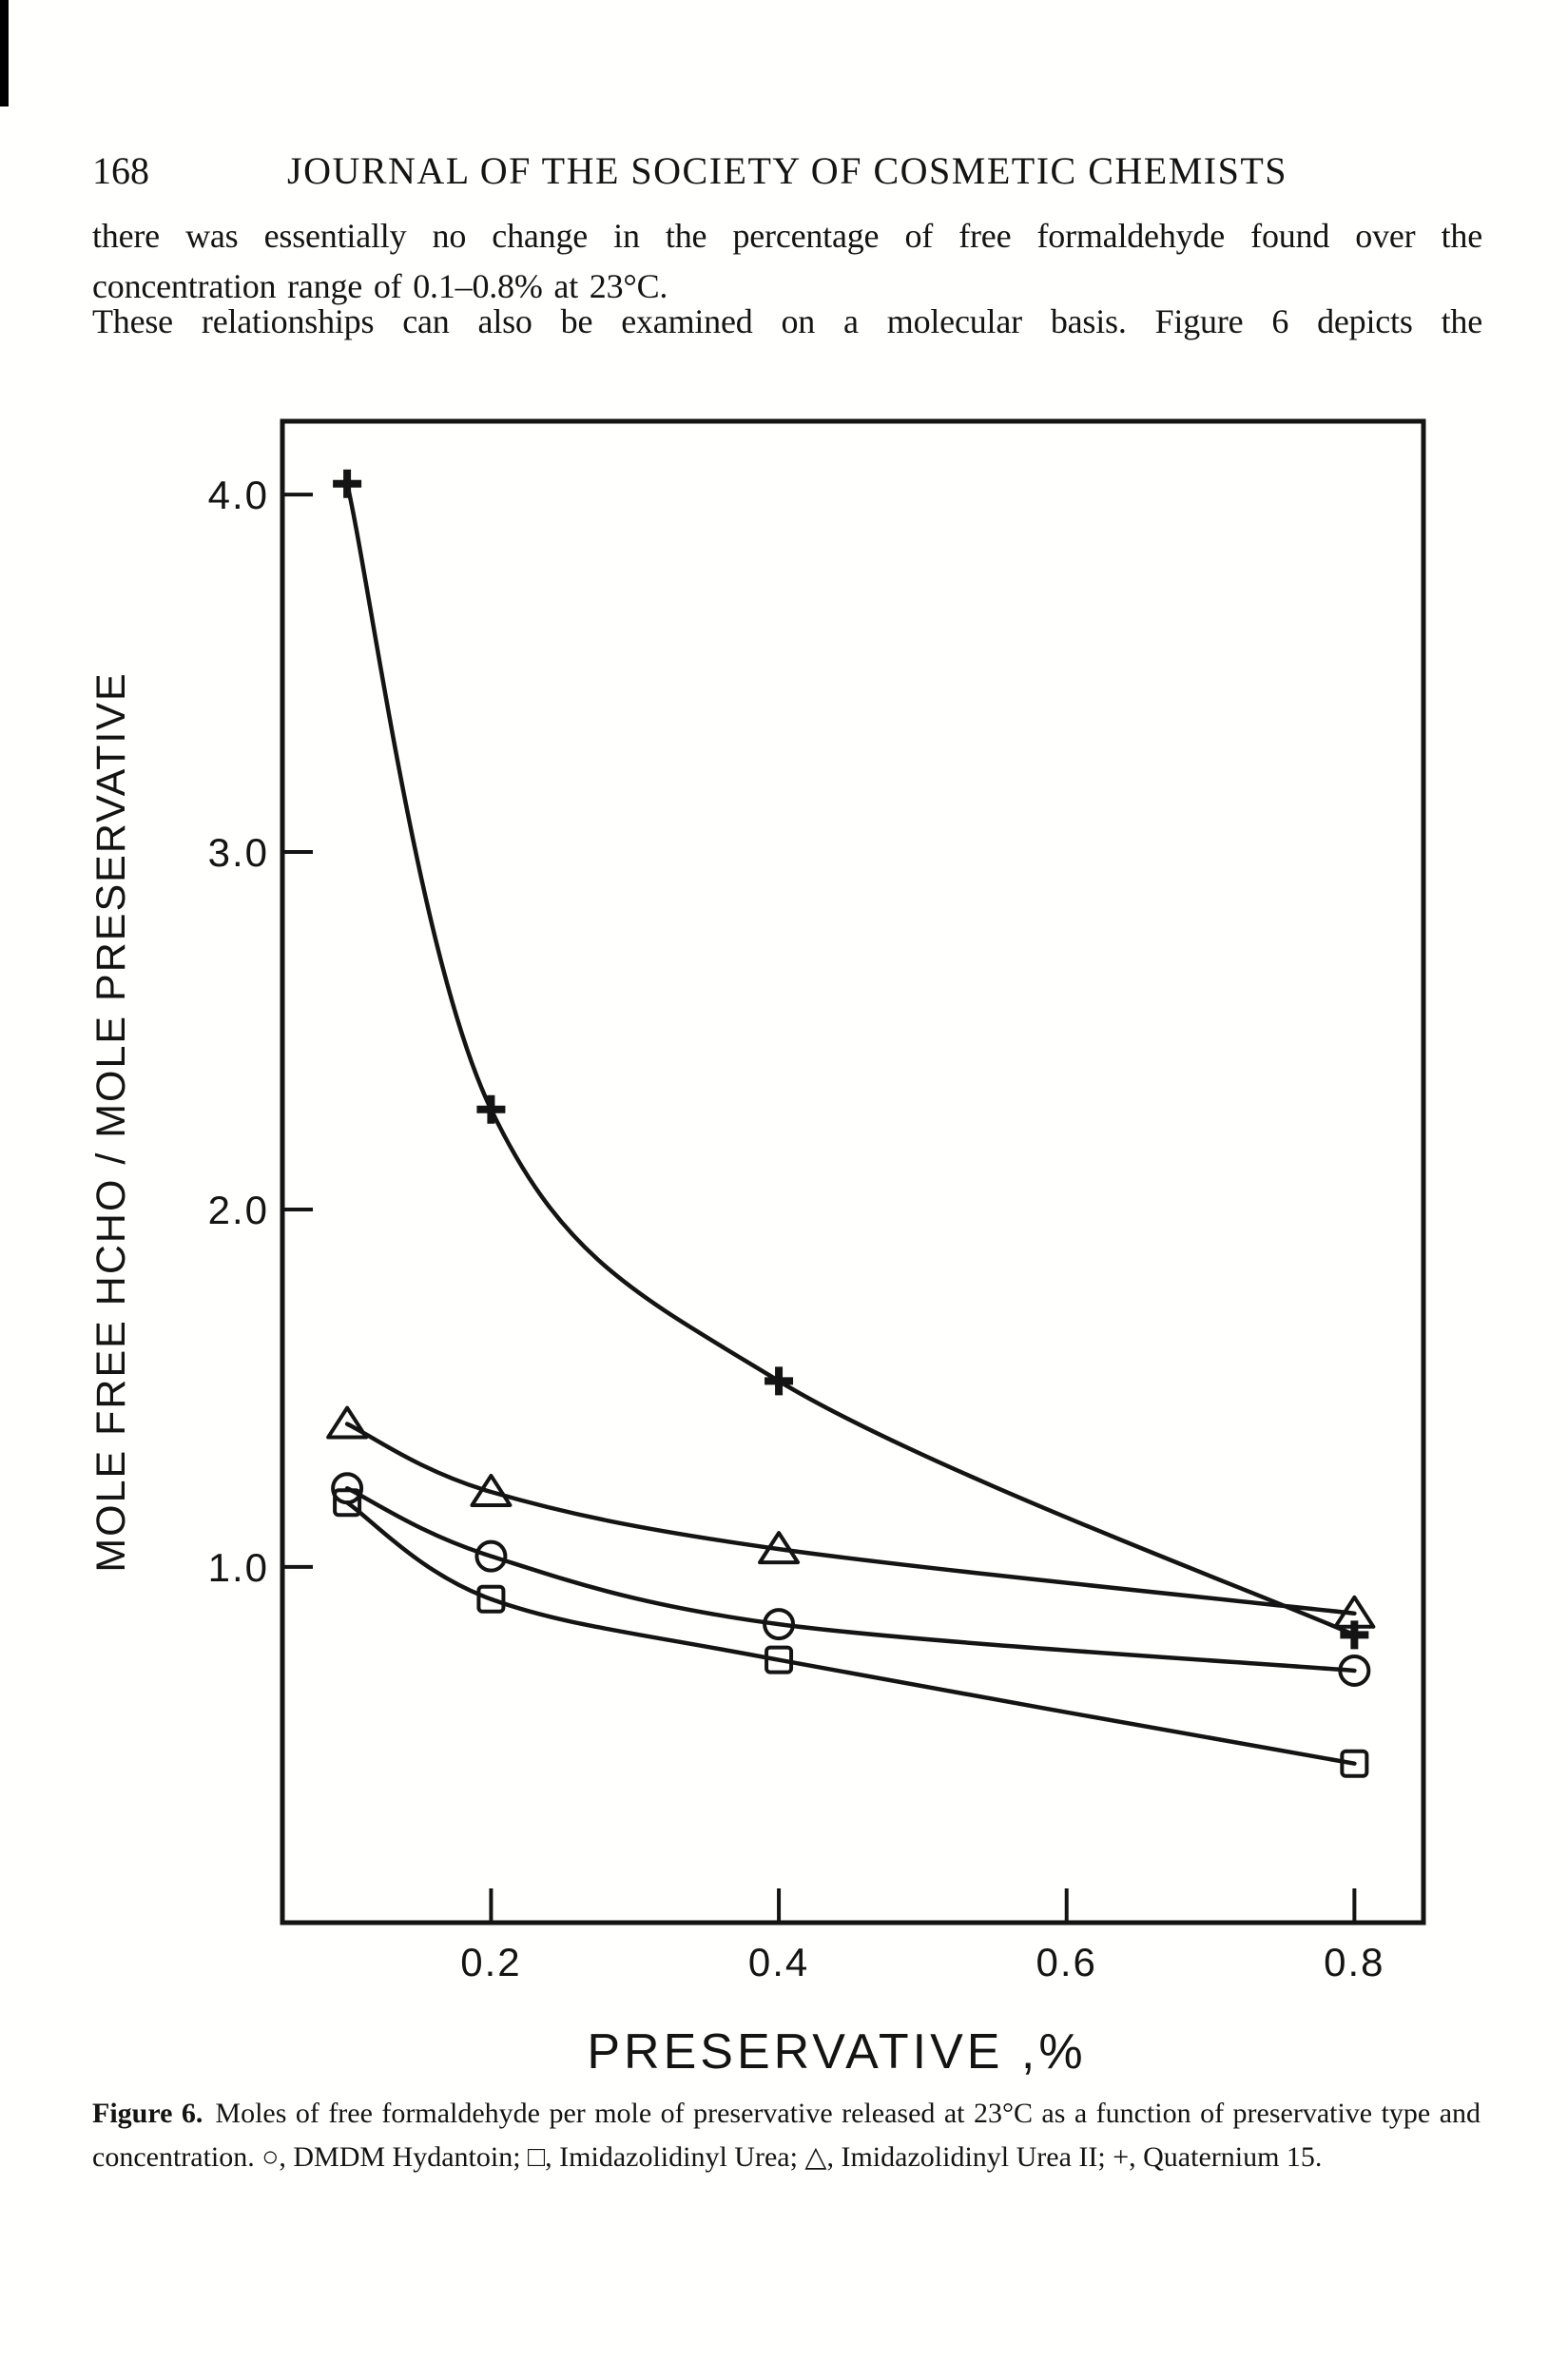 The image size is (1568, 2361). I want to click on curve-imidazolidinyl-urea, so click(850, 1633).